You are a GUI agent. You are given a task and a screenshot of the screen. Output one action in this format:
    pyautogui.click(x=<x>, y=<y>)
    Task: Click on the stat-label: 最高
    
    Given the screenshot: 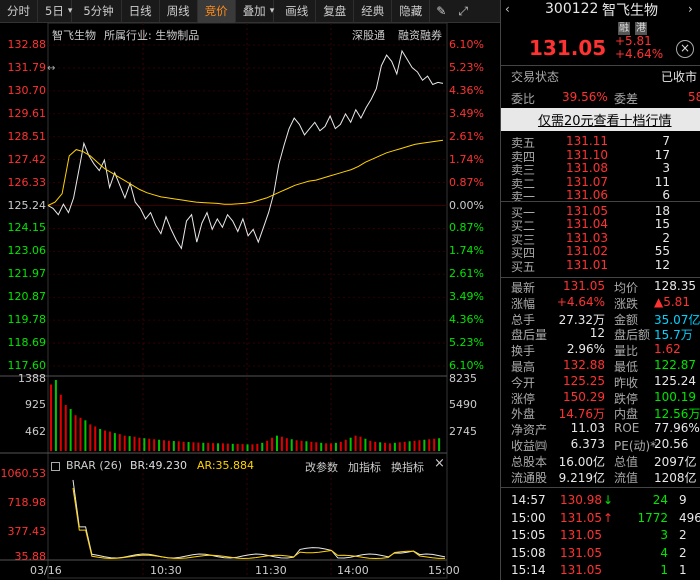 What is the action you would take?
    pyautogui.click(x=523, y=367)
    